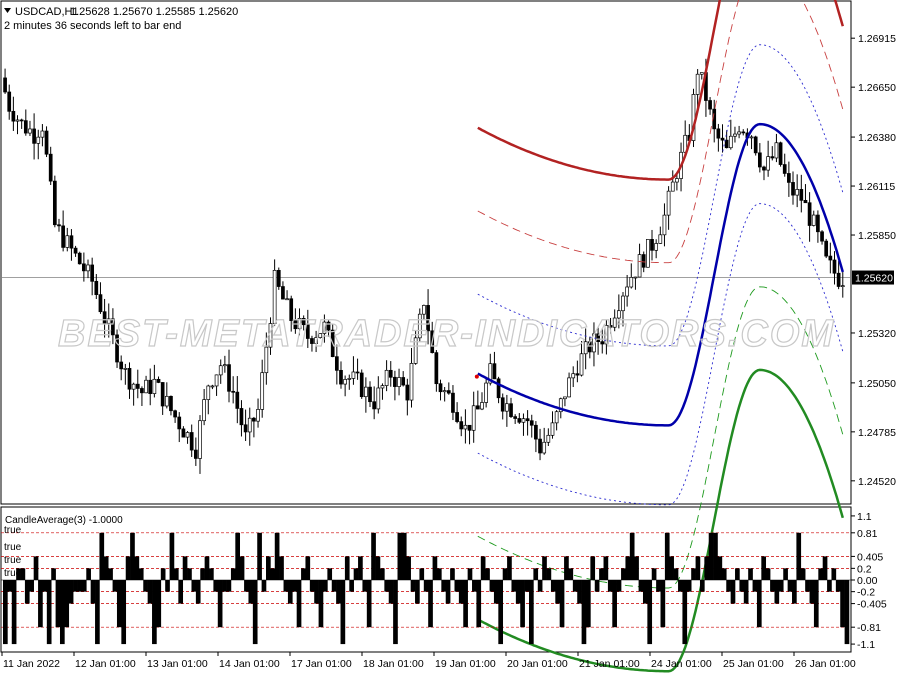 The width and height of the screenshot is (900, 675). What do you see at coordinates (7, 10) in the screenshot?
I see `dropdown-triangle-icon` at bounding box center [7, 10].